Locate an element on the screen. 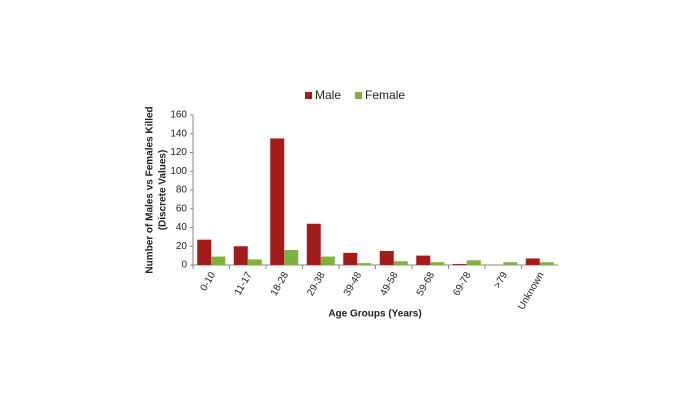 This screenshot has height=410, width=696. x-tick-label: 11-17 is located at coordinates (244, 283).